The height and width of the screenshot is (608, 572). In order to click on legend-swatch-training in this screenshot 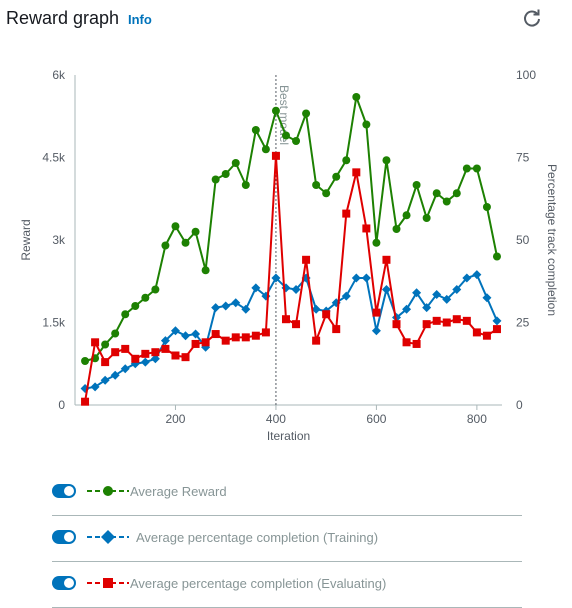, I will do `click(108, 537)`.